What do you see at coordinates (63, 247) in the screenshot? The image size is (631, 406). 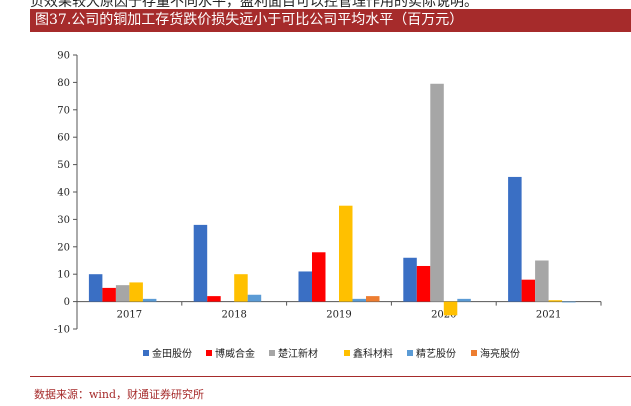 I see `y-tick-label: 20` at bounding box center [63, 247].